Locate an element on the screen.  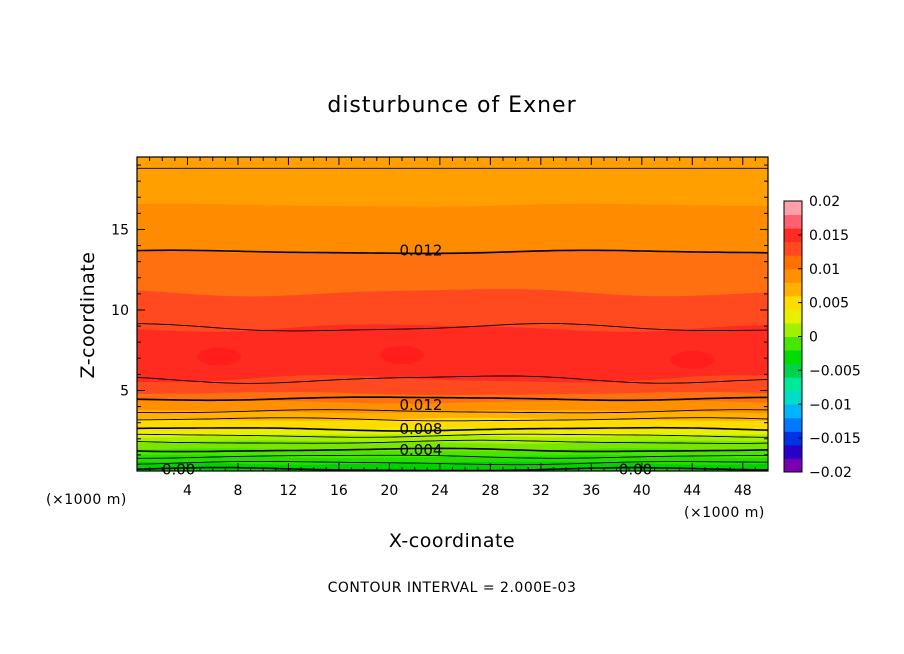
colorbar-label: 0.005 is located at coordinates (829, 304).